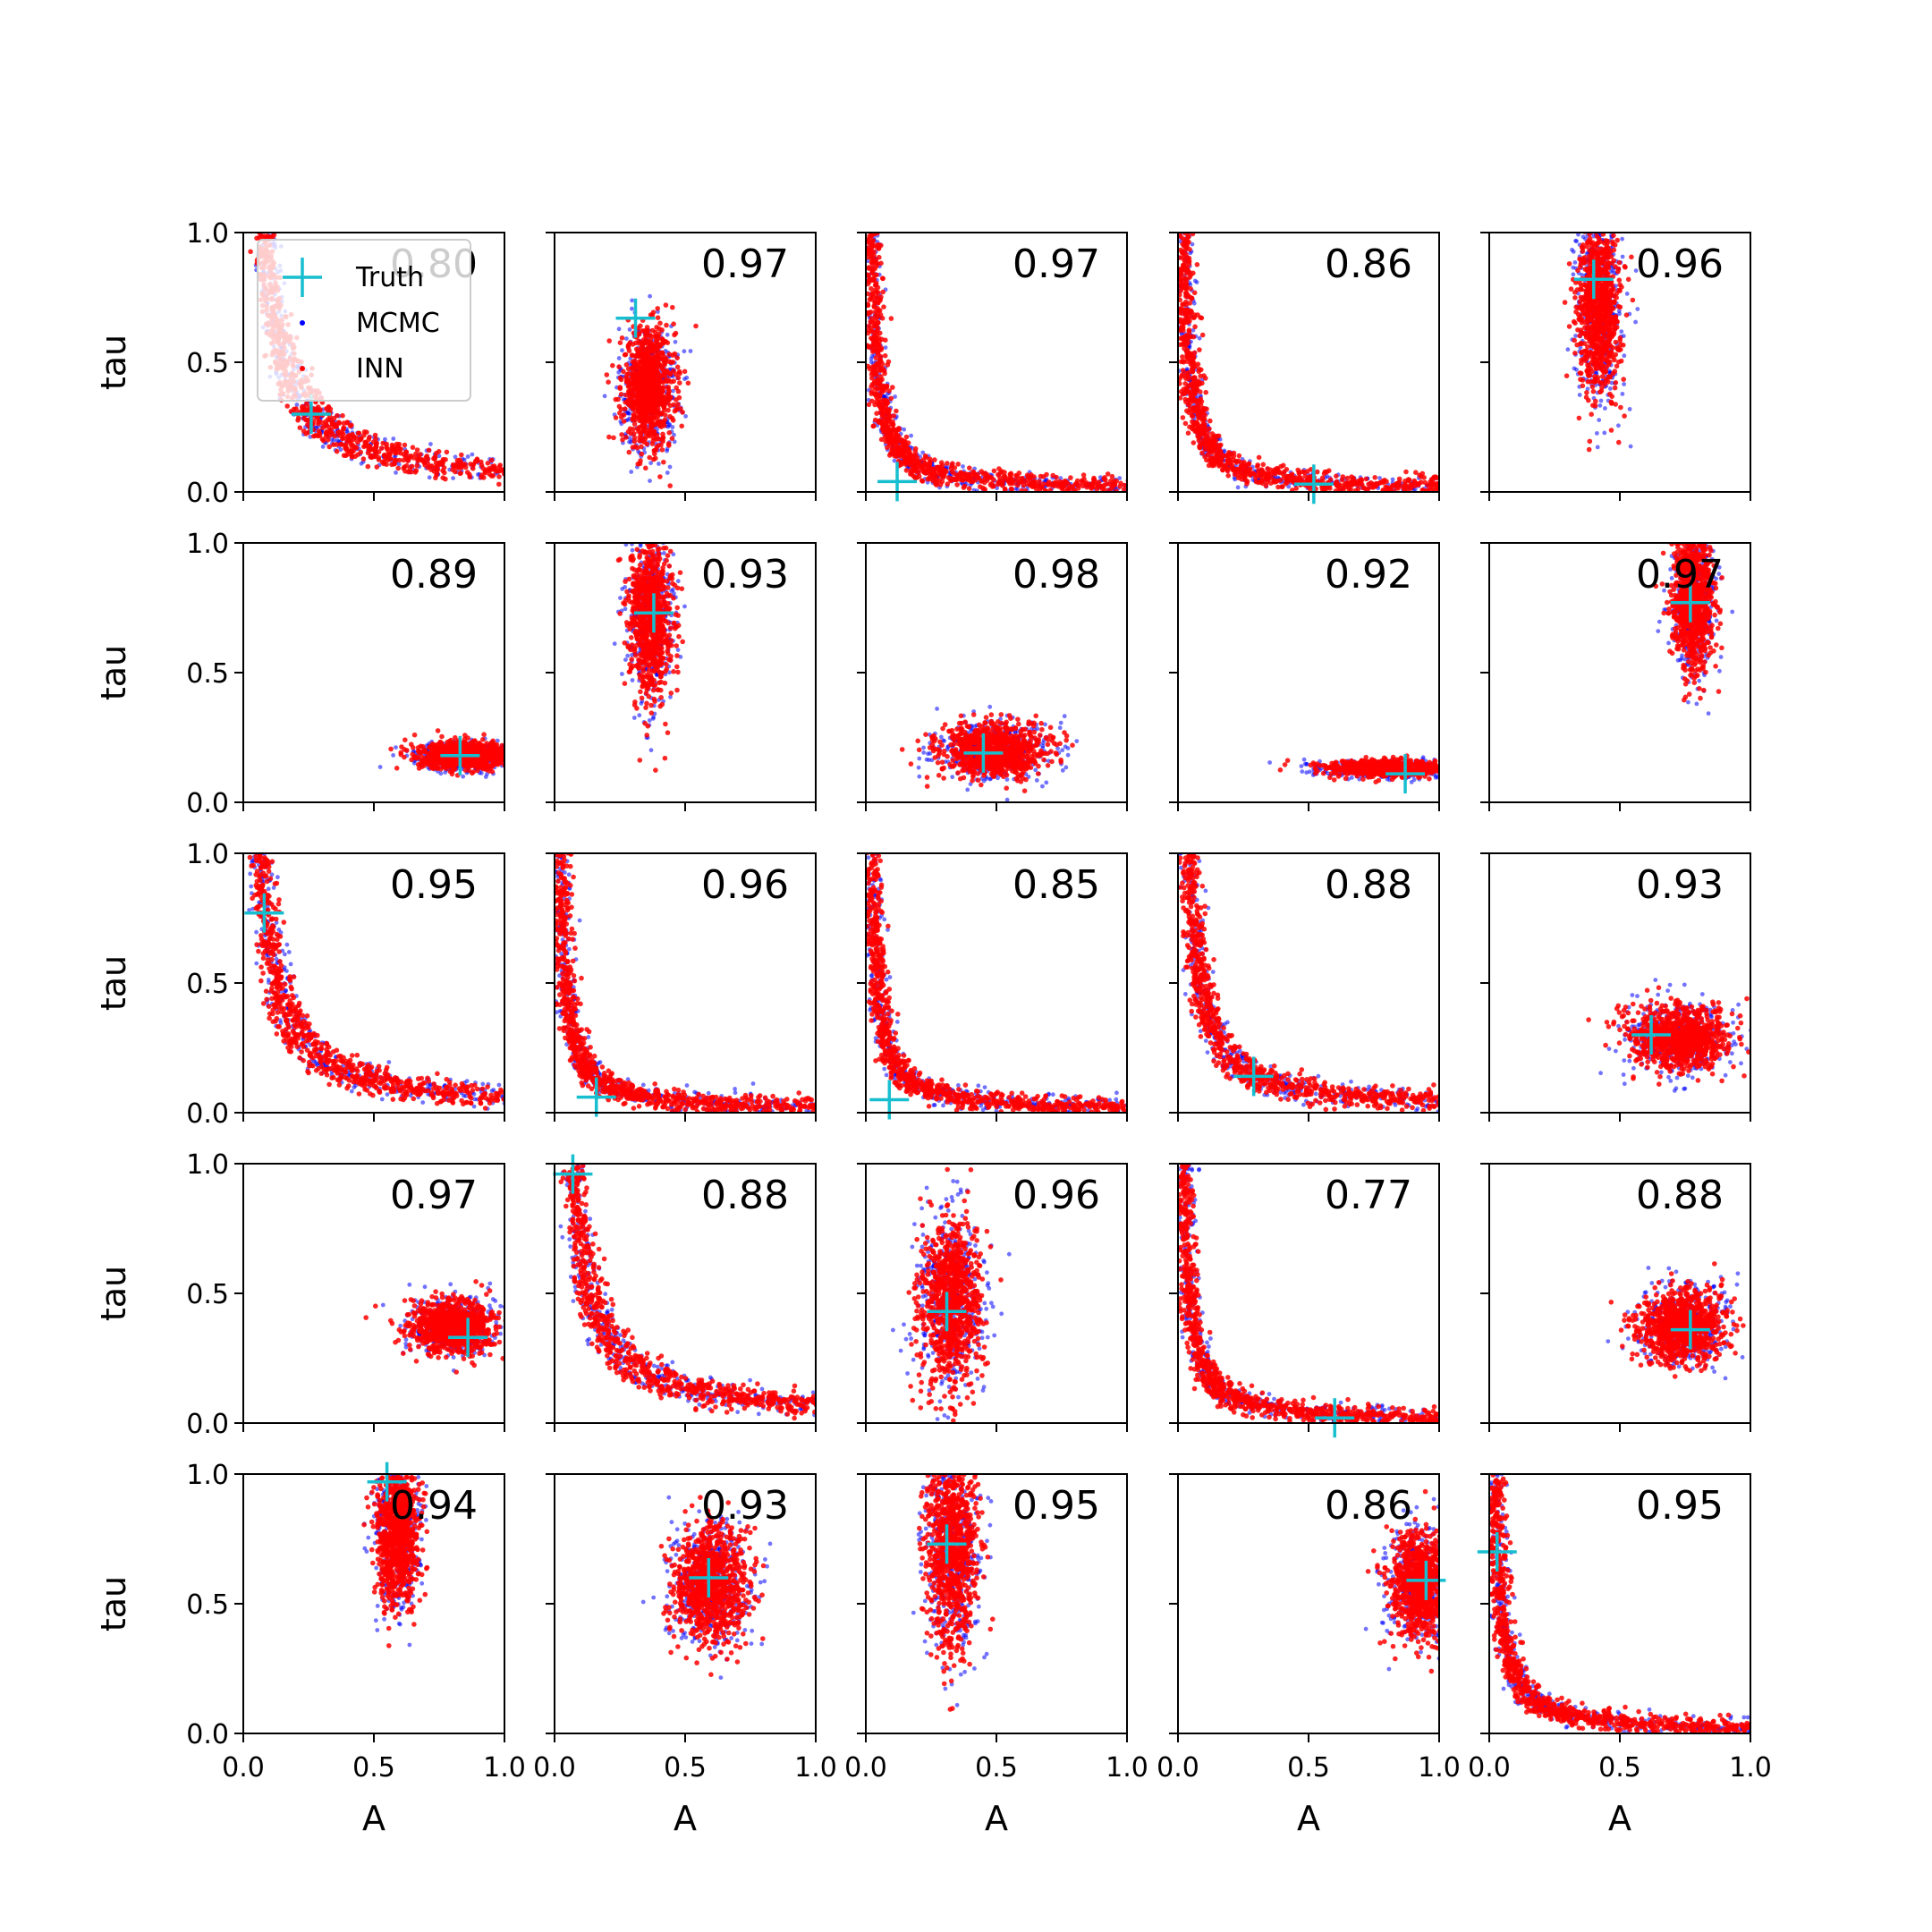 The width and height of the screenshot is (1932, 1932). I want to click on posterior-samples, so click(1601, 343).